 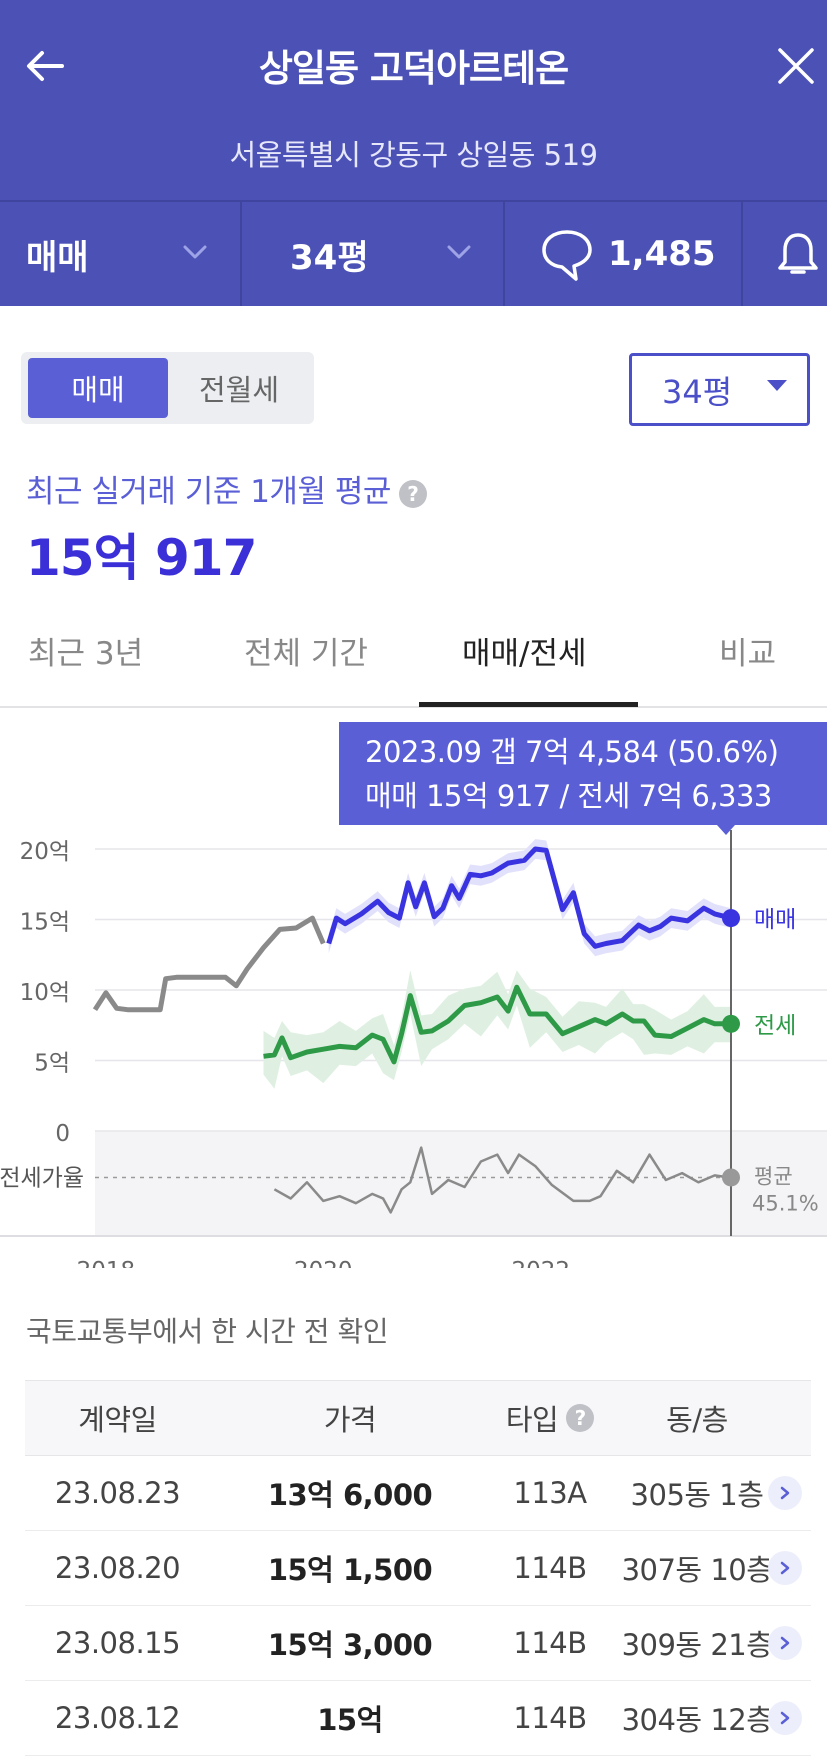 What do you see at coordinates (98, 388) in the screenshot?
I see `toggle-sale: 매매` at bounding box center [98, 388].